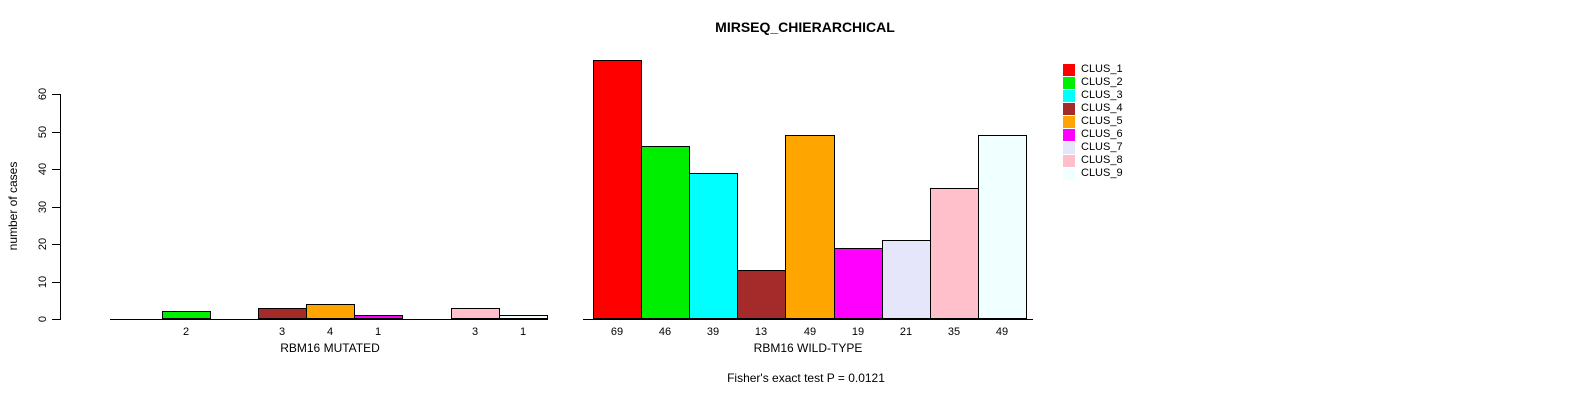  I want to click on fisher-test-annotation: Fisher's exact test P = 0.0121, so click(806, 378).